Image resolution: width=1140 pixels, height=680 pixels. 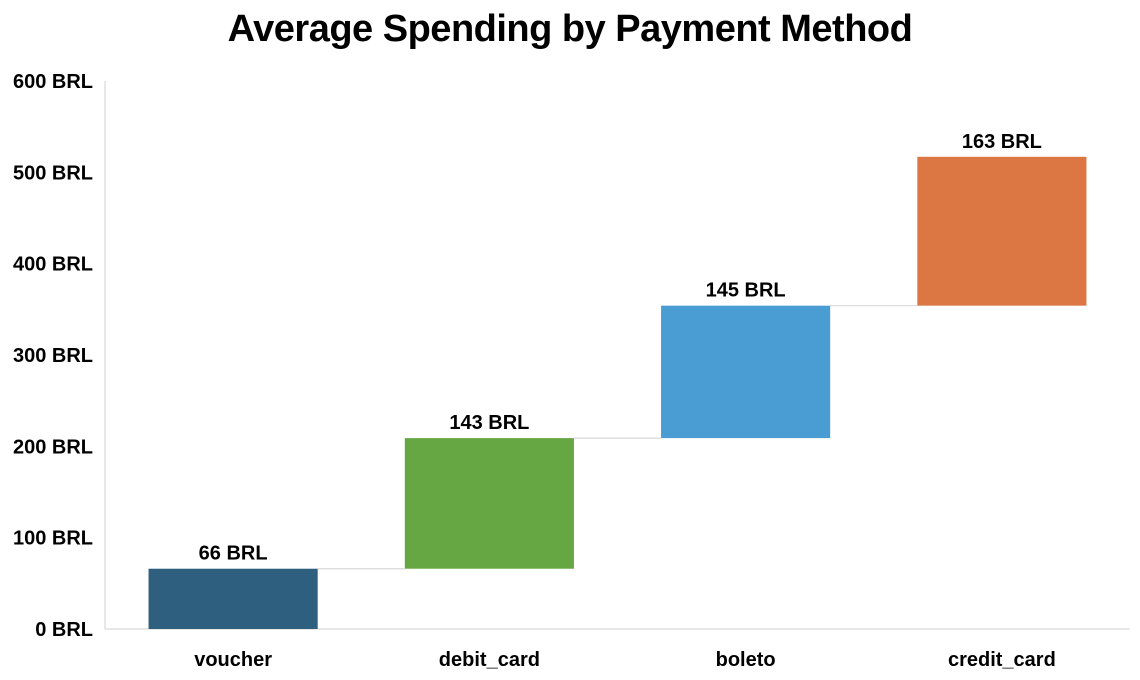 What do you see at coordinates (53, 265) in the screenshot?
I see `y-tick-label: 400 BRL` at bounding box center [53, 265].